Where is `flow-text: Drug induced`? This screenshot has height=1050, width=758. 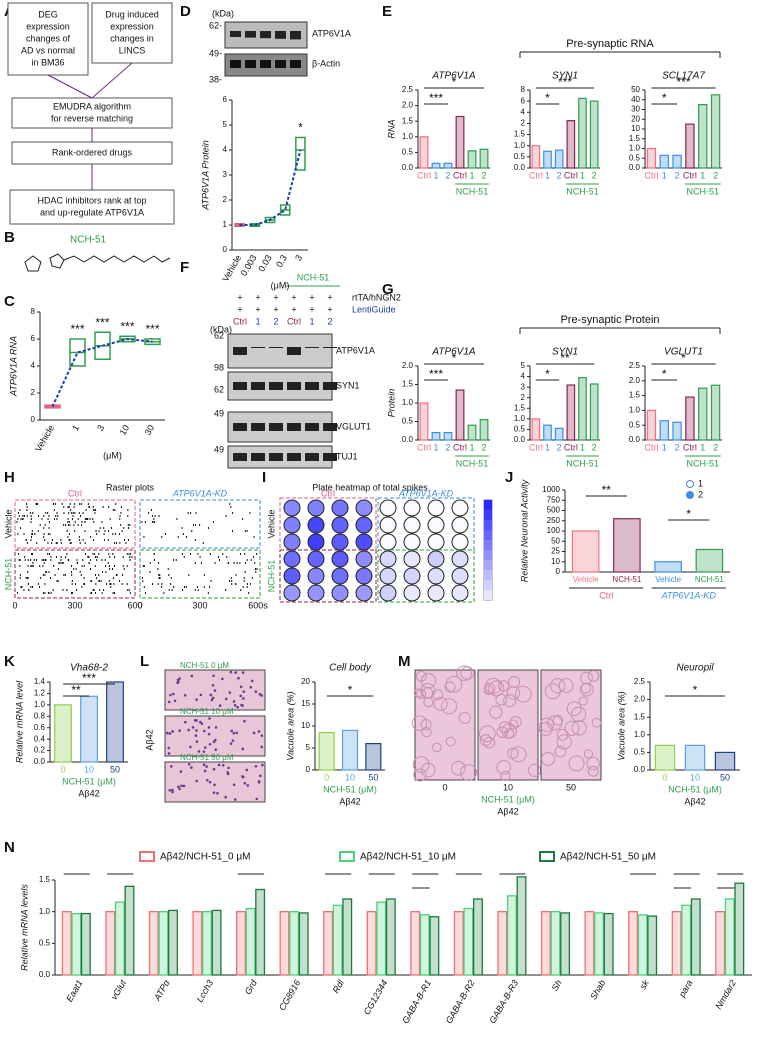
flow-text: Drug induced is located at coordinates (132, 14).